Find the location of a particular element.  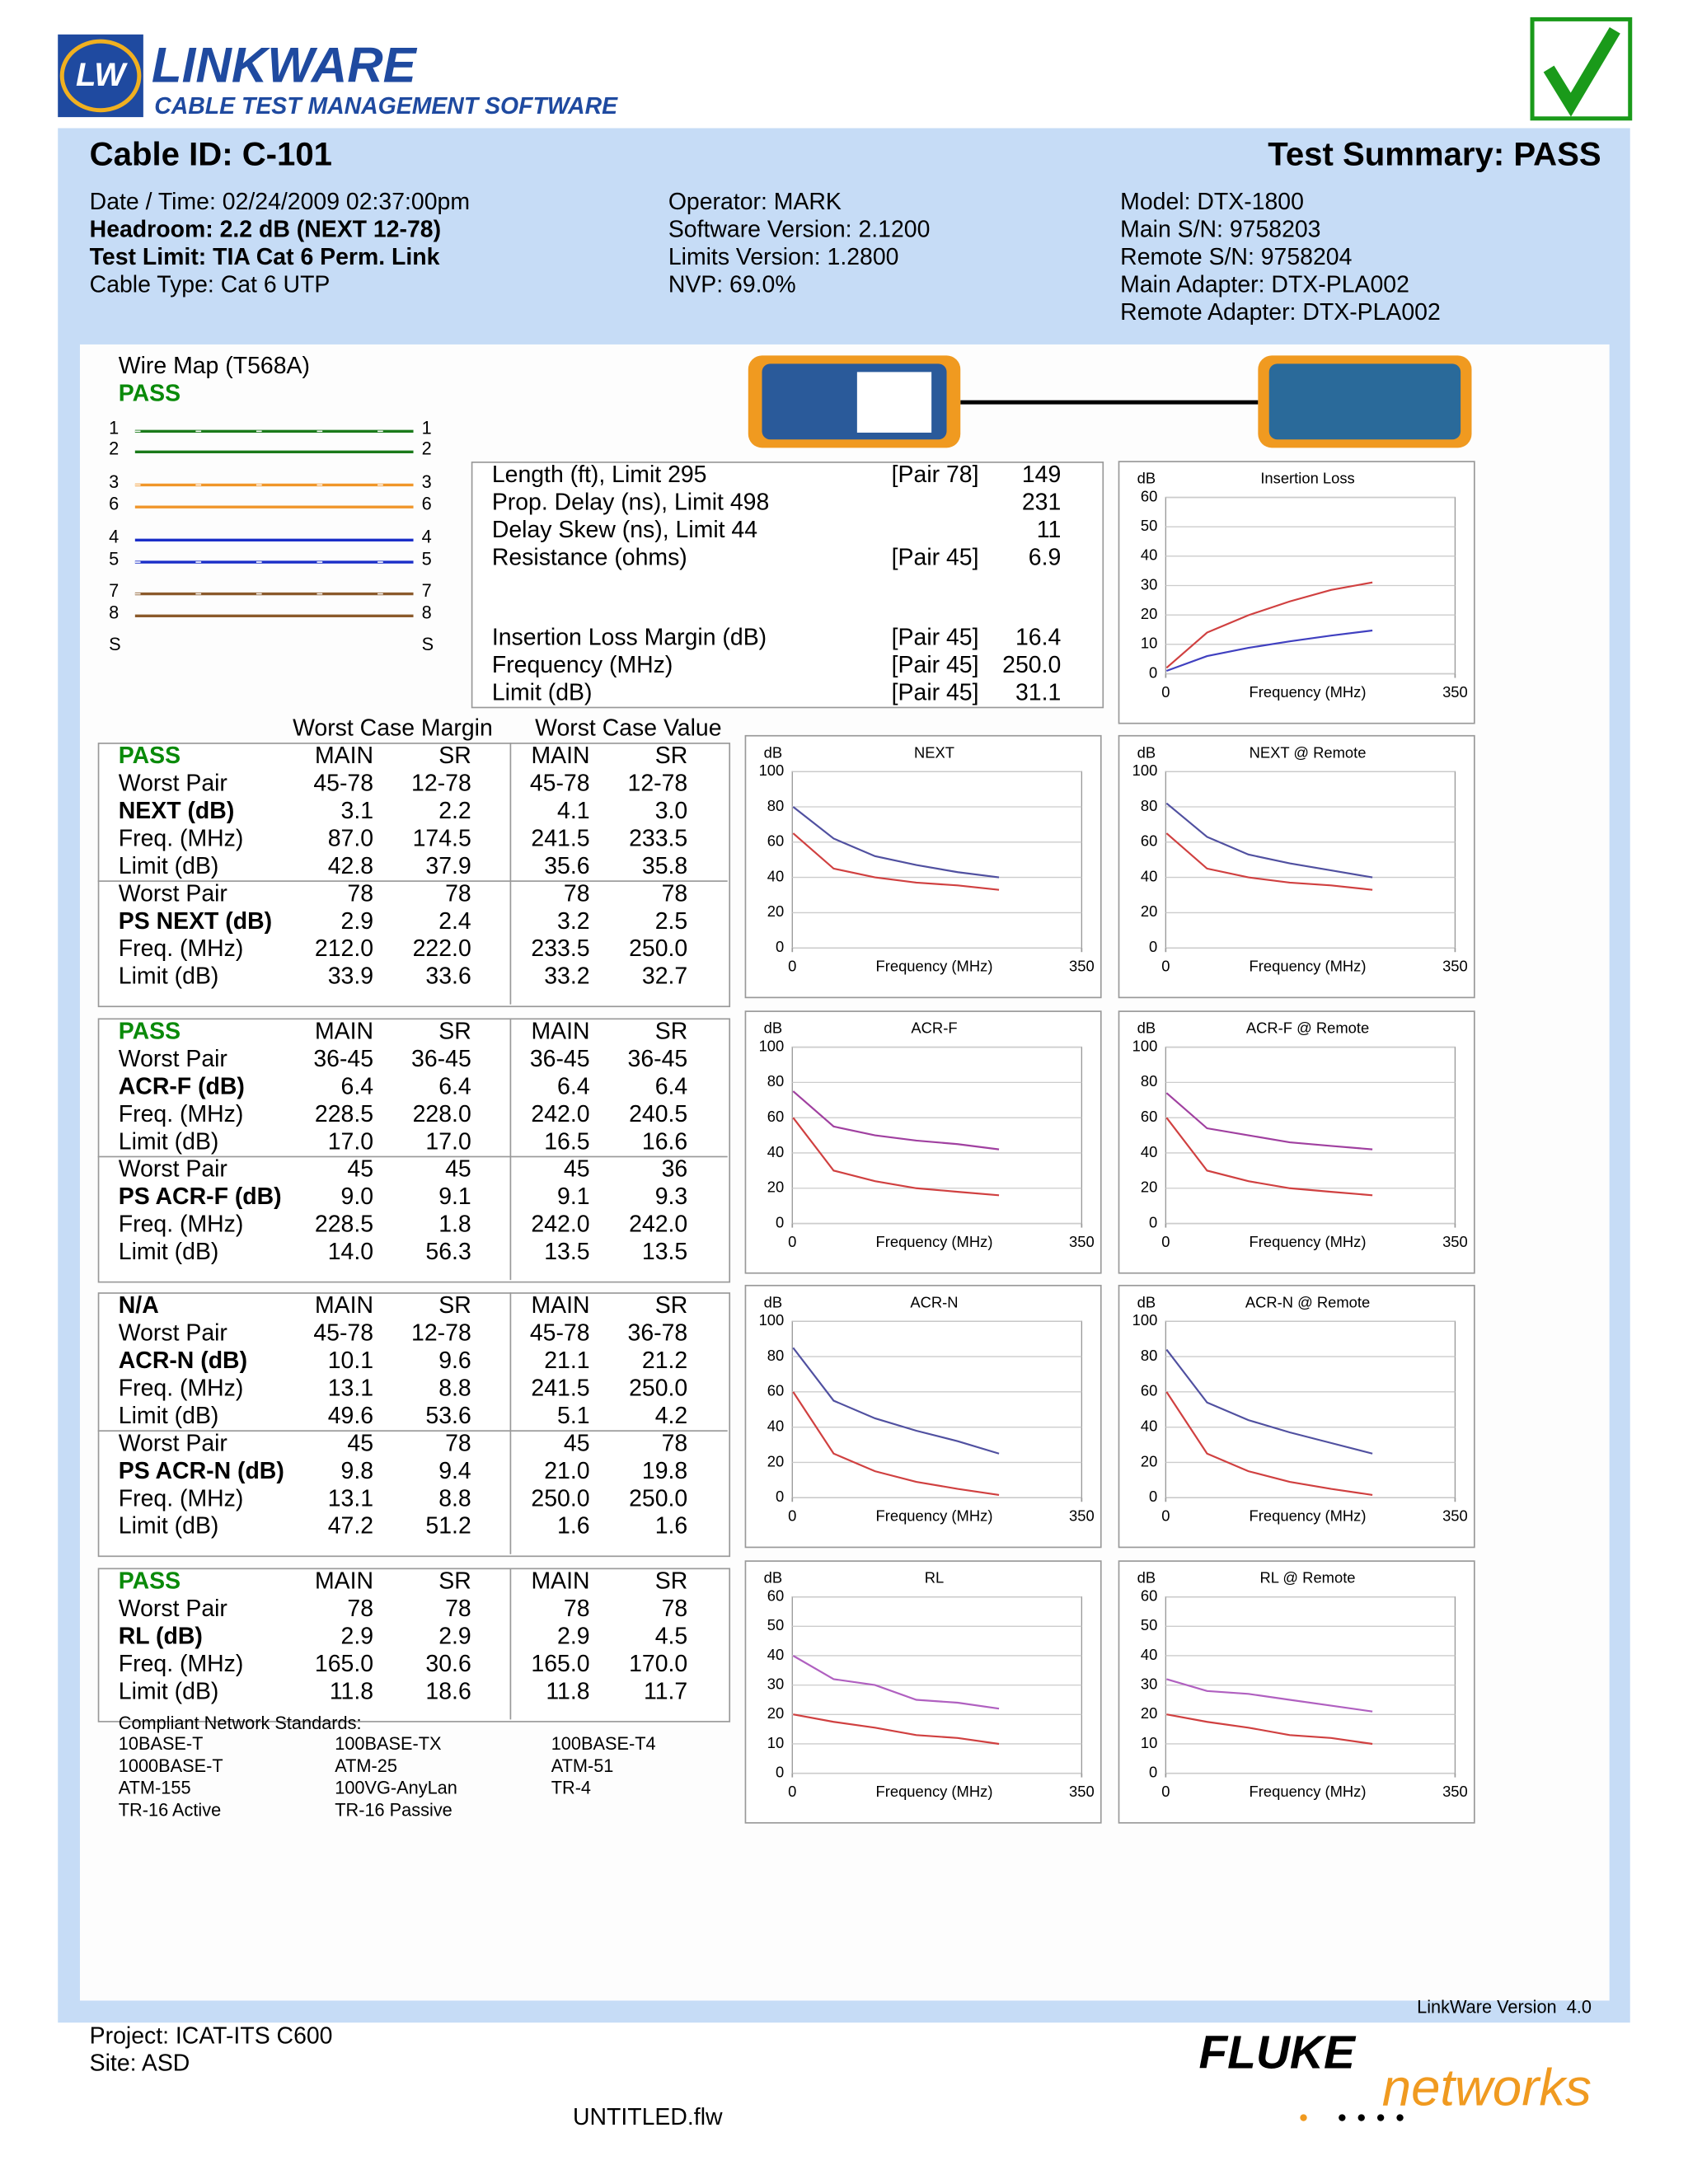

pin-label: 3 is located at coordinates (427, 481).